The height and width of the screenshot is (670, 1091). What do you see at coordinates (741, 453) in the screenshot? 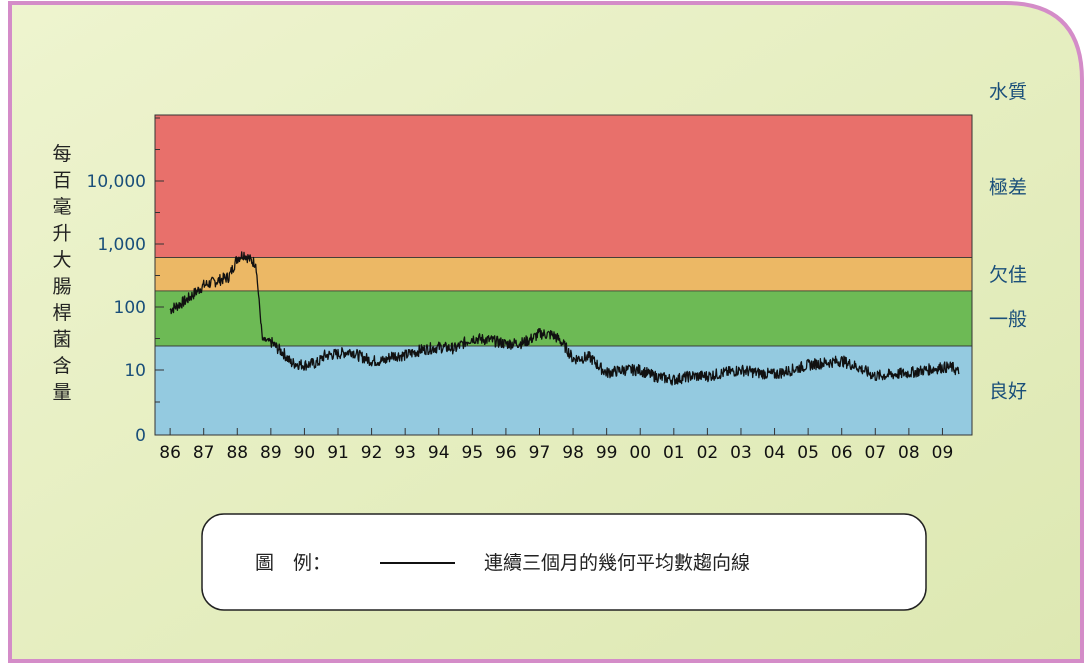
I see `x-tick-label: 03` at bounding box center [741, 453].